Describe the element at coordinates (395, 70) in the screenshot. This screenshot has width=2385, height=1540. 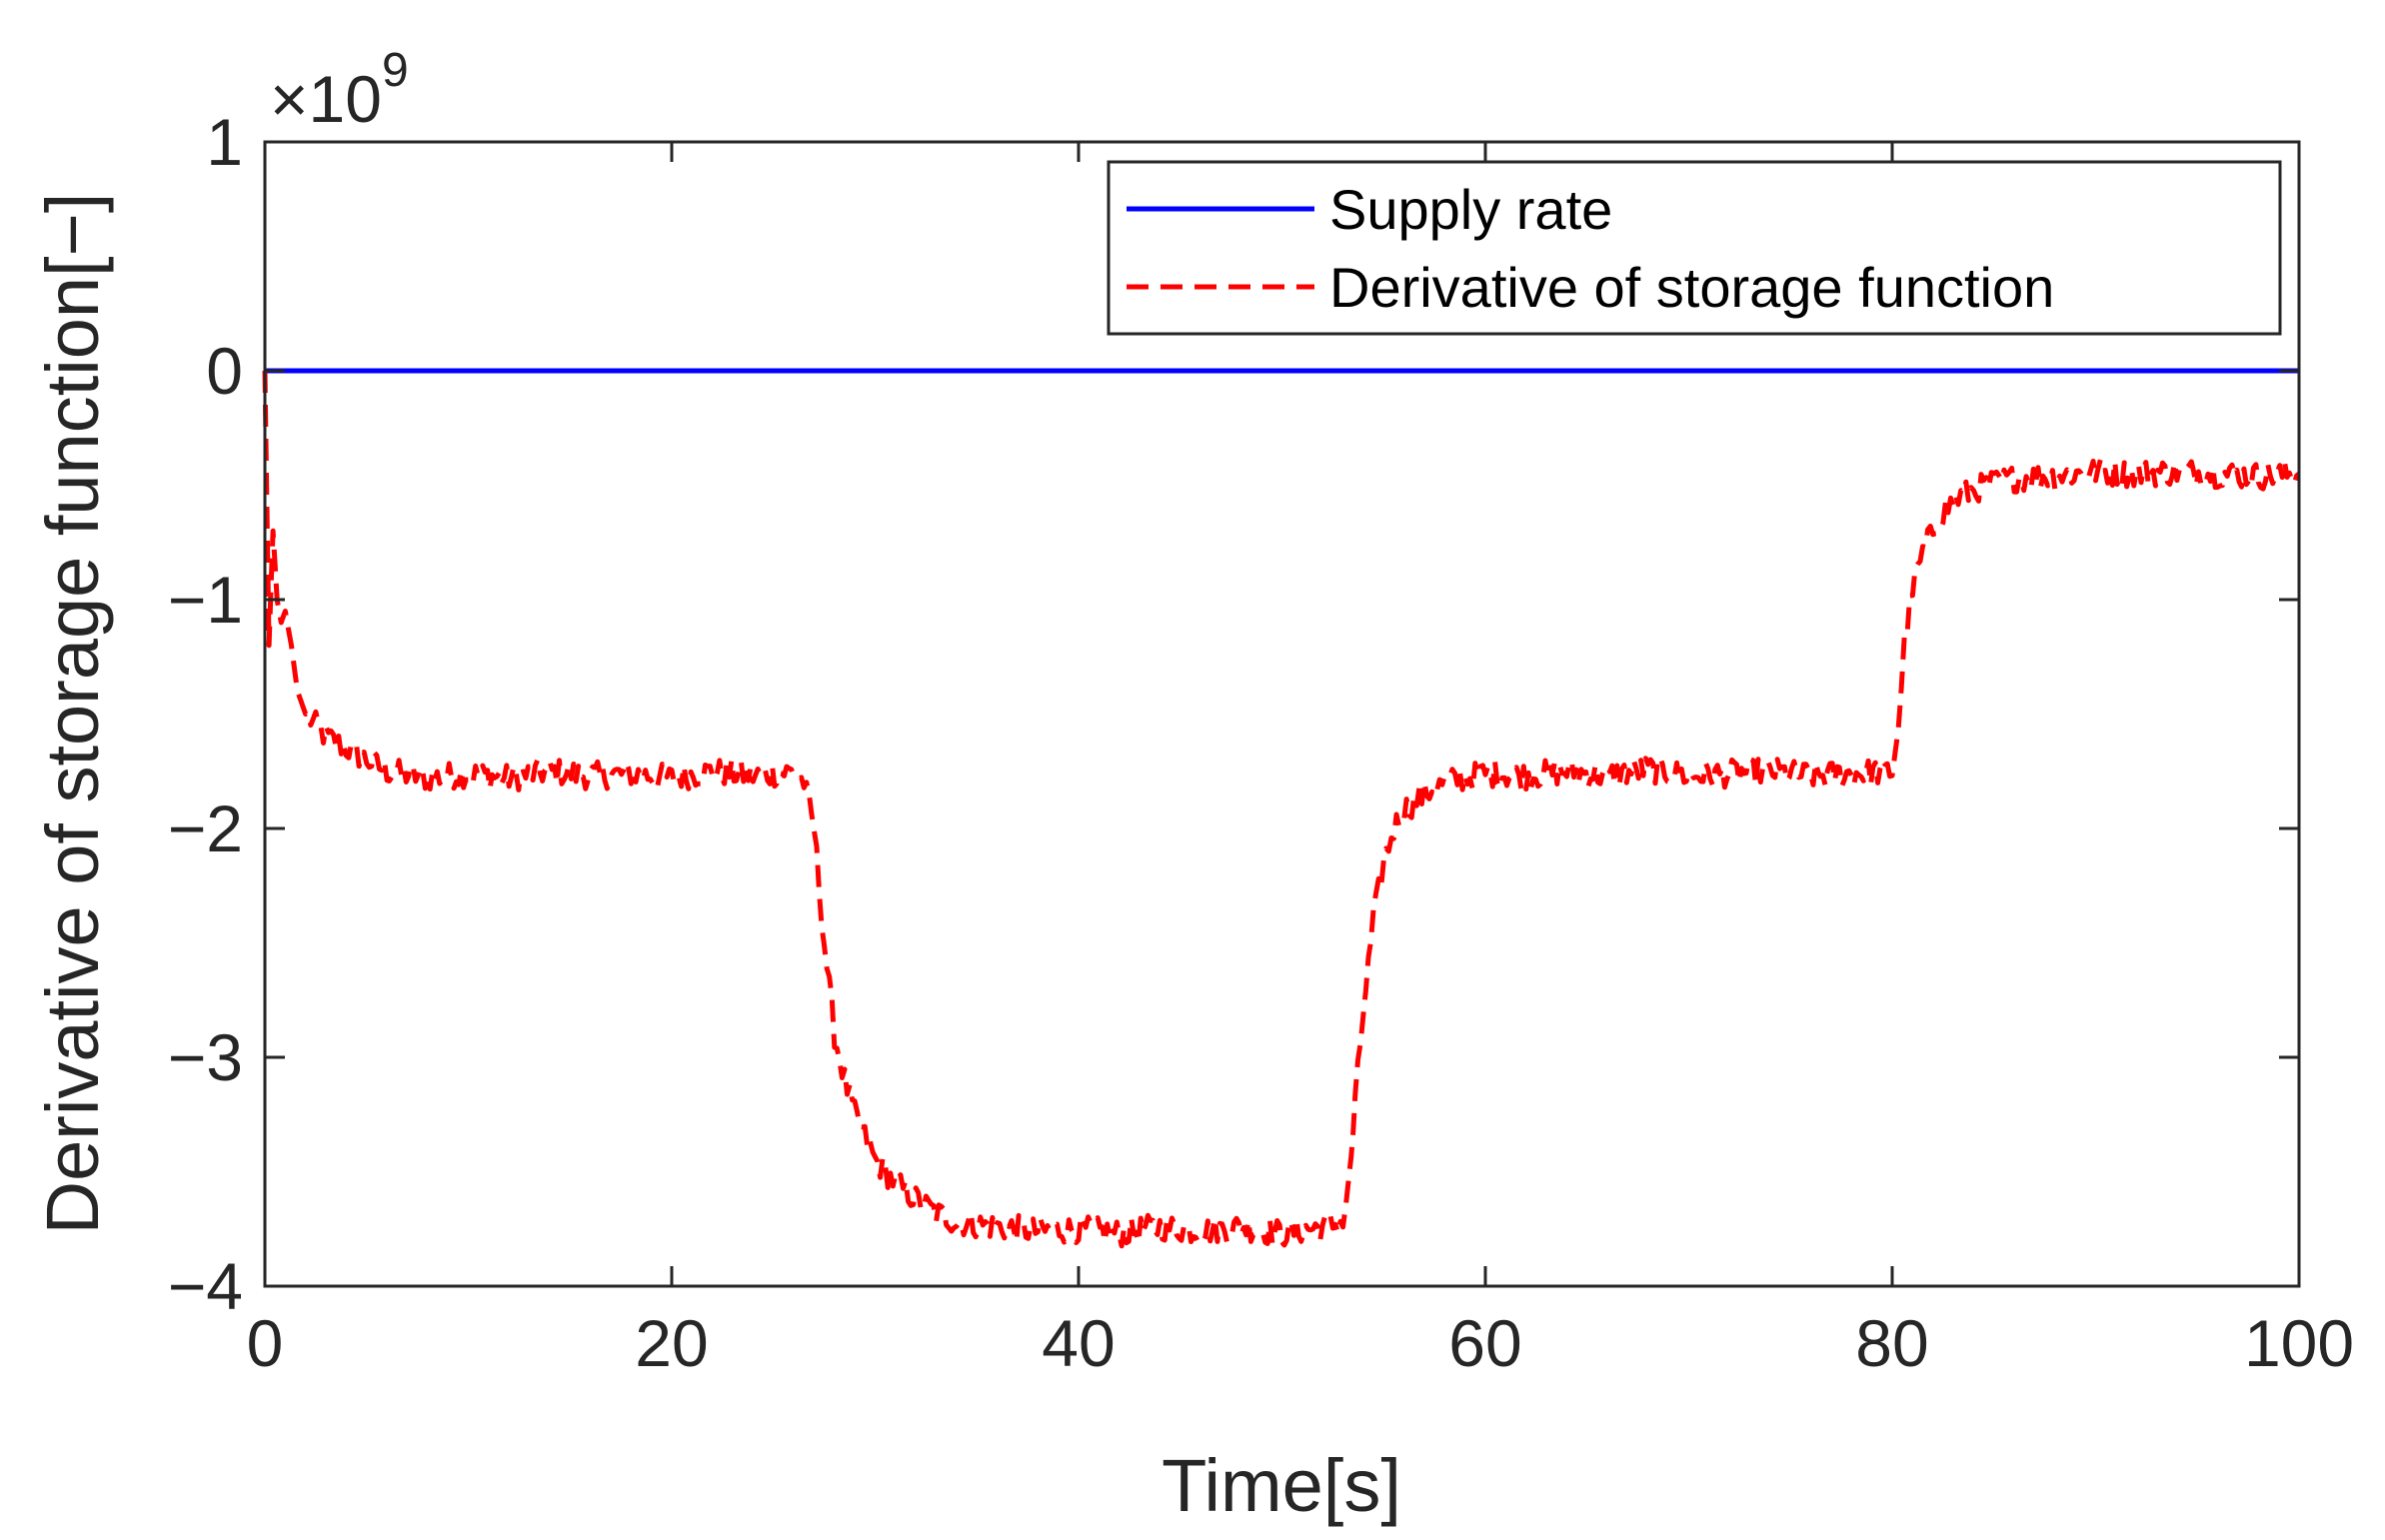
I see `y-exponent-power: 9` at that location.